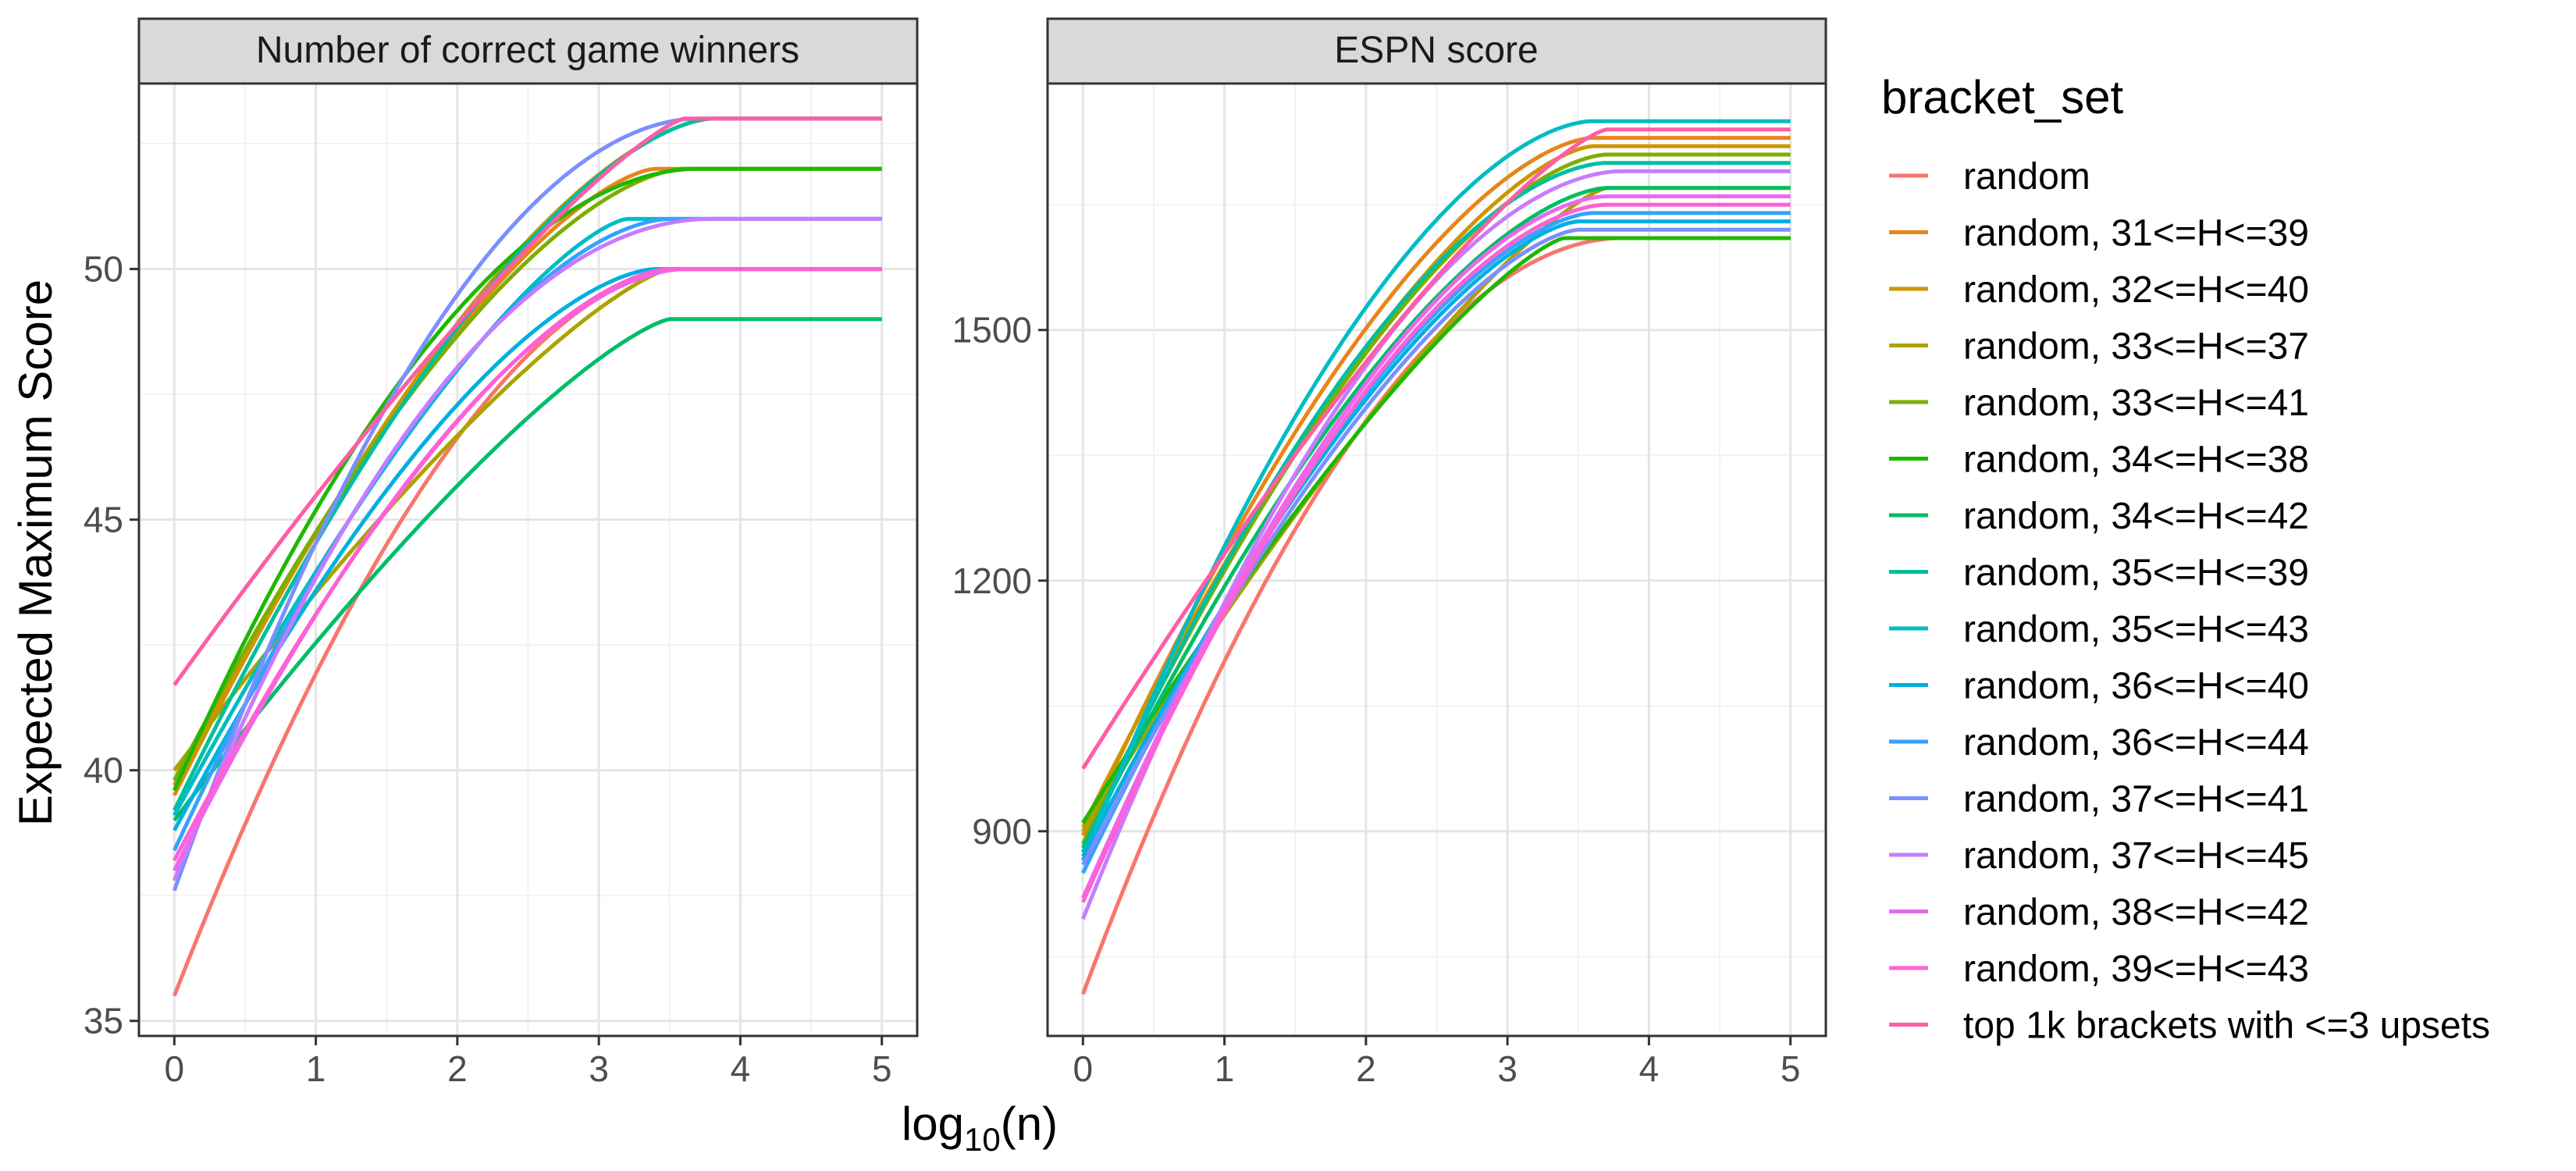 This screenshot has width=2576, height=1171. Describe the element at coordinates (2136, 856) in the screenshot. I see `legend-label: random, 37<=H<=45` at that location.